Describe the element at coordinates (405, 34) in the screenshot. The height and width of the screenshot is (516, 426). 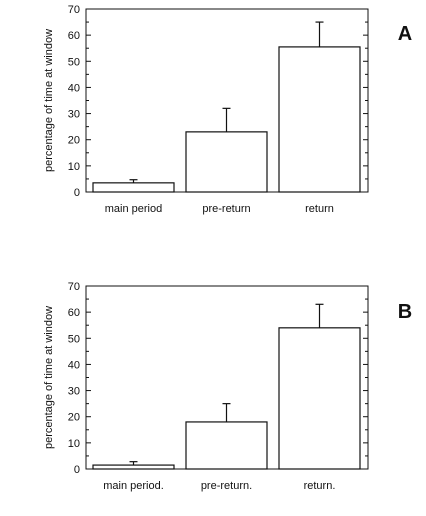
I see `panel-label: A` at that location.